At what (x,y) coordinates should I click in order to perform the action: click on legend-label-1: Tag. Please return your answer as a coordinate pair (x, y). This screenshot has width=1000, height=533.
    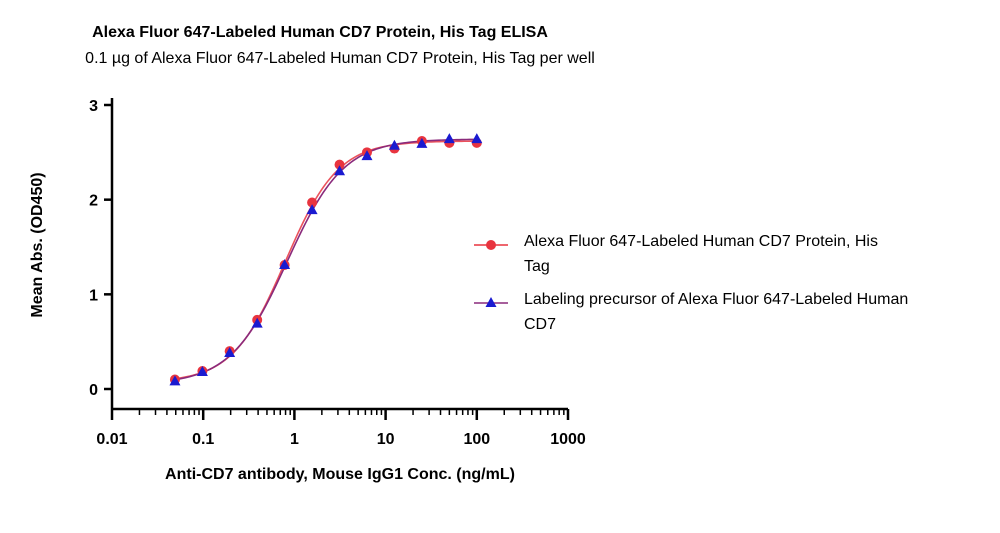
    Looking at the image, I should click on (537, 266).